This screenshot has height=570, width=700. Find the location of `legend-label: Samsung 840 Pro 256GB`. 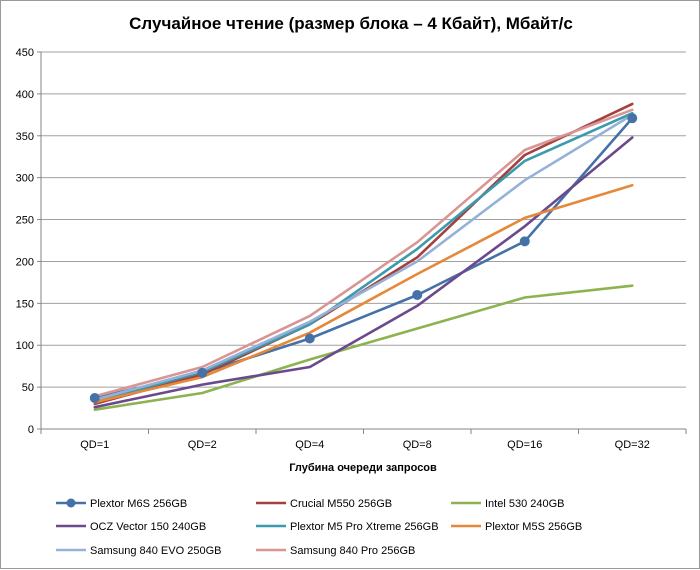

legend-label: Samsung 840 Pro 256GB is located at coordinates (352, 551).